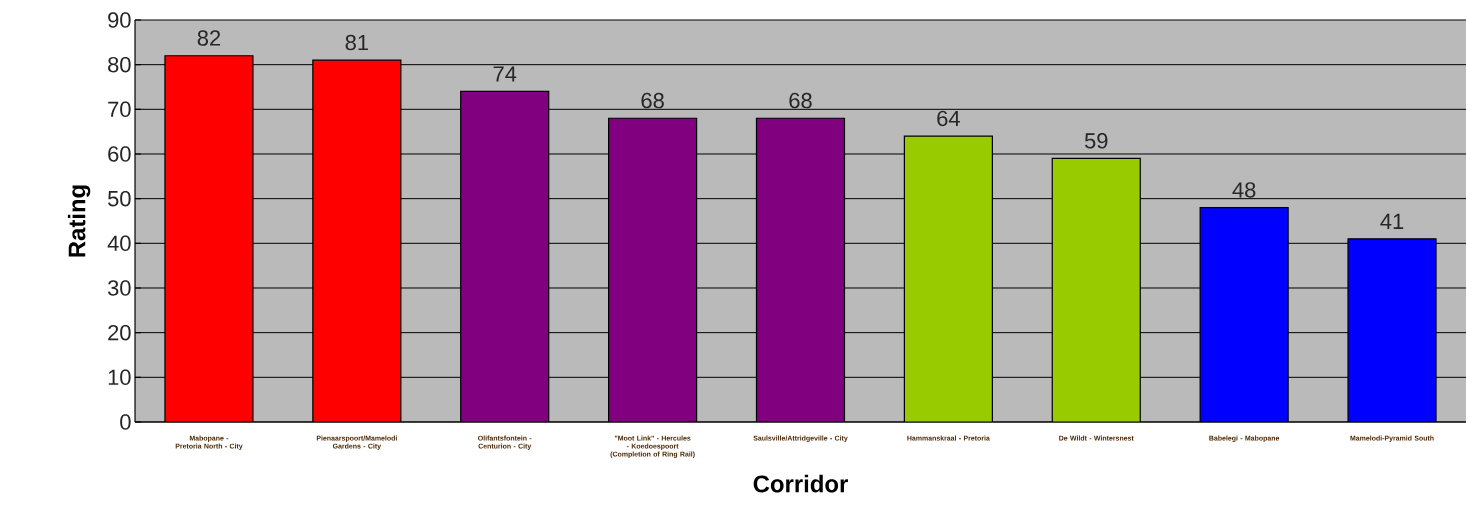 The height and width of the screenshot is (519, 1466). What do you see at coordinates (800, 483) in the screenshot?
I see `x-axis-title: Corridor` at bounding box center [800, 483].